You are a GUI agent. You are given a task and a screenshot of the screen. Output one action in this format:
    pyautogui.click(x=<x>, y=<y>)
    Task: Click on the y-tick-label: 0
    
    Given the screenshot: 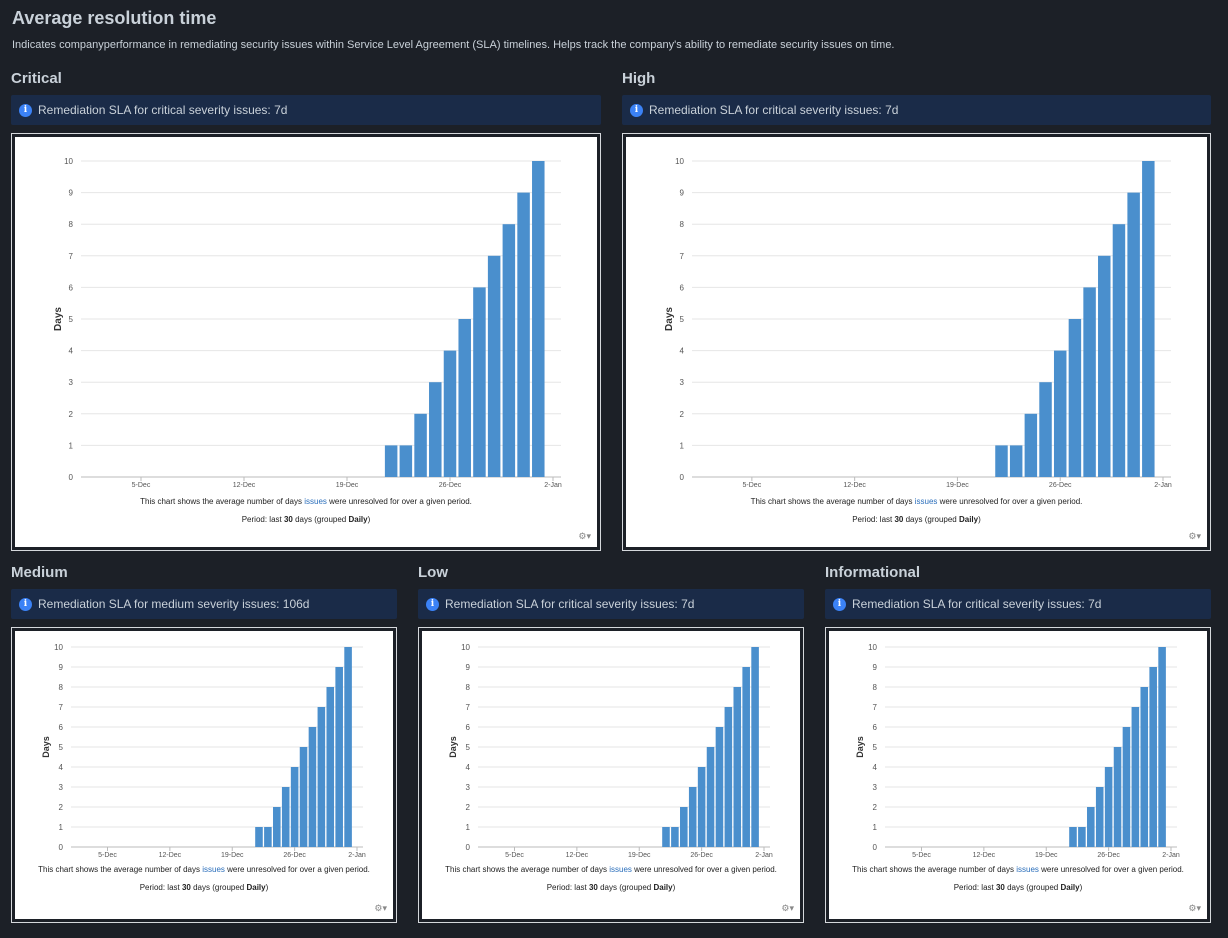 What is the action you would take?
    pyautogui.click(x=468, y=847)
    